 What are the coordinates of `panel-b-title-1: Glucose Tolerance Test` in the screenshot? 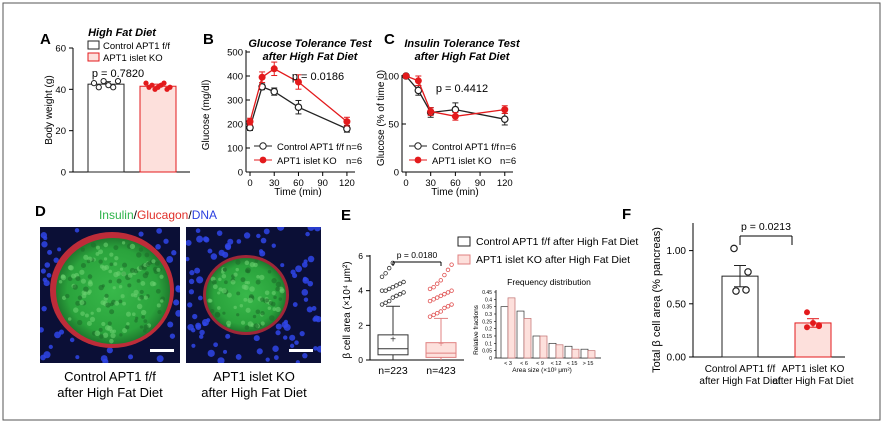 It's located at (310, 44).